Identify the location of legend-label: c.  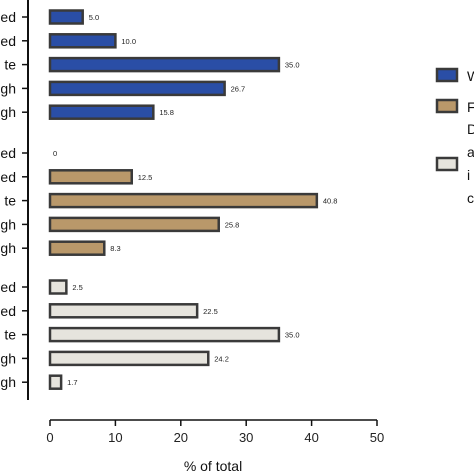
(470, 198).